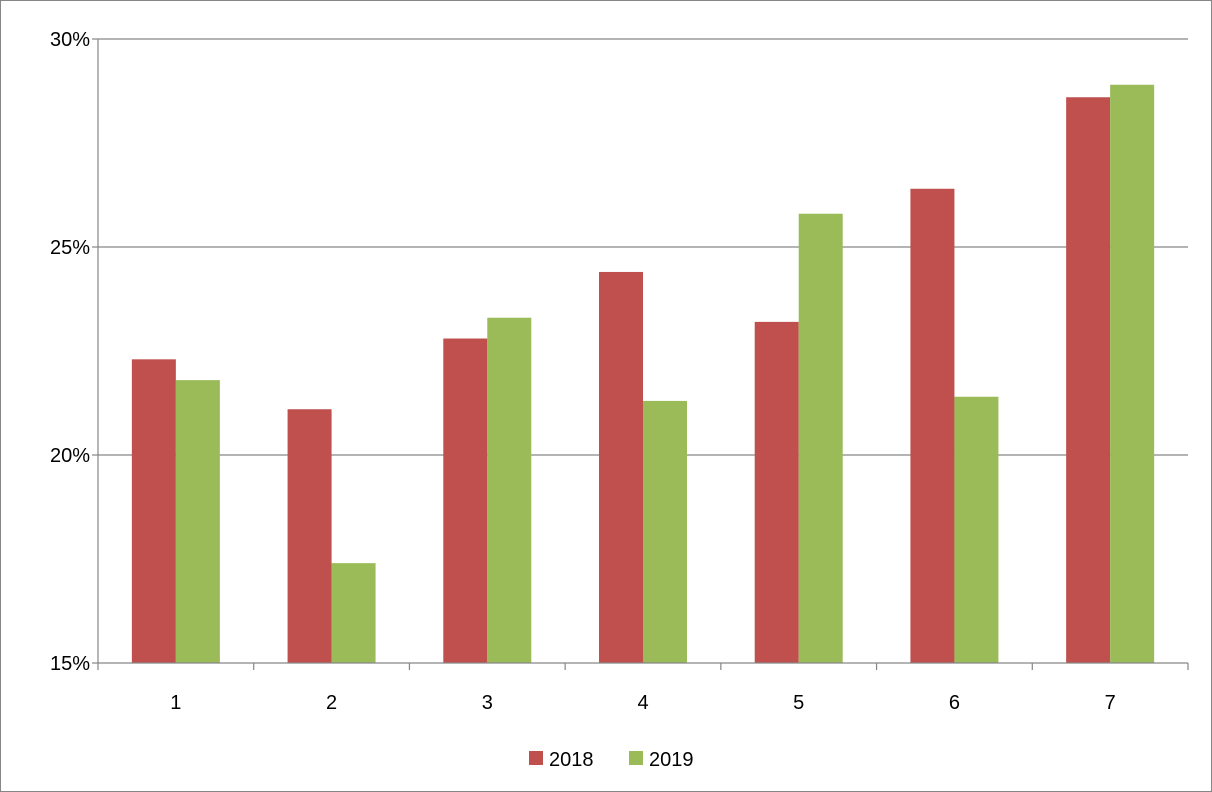  I want to click on y-tick-label: 20%, so click(70, 456).